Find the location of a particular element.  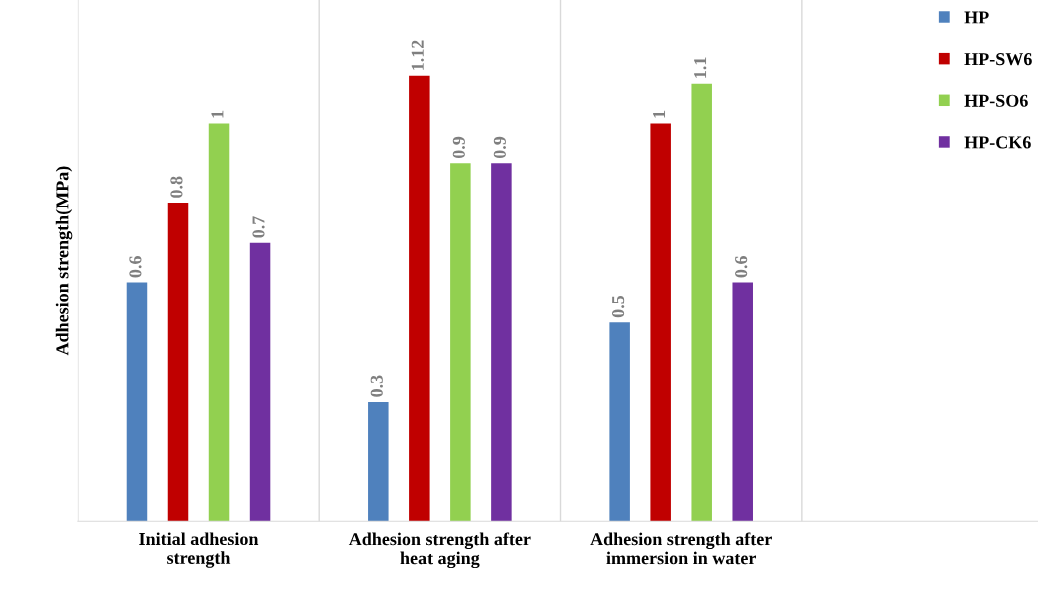

data-label: 0.3 is located at coordinates (376, 386).